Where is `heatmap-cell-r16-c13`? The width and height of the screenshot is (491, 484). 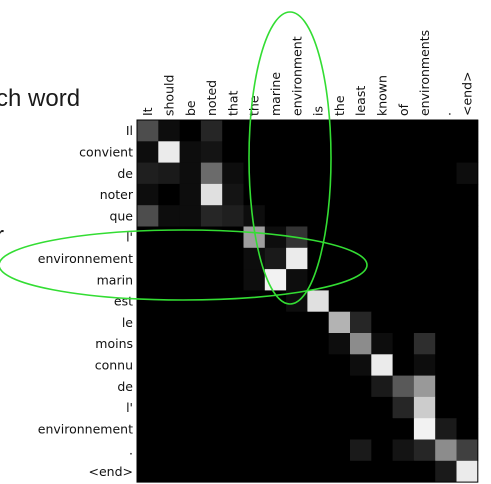 heatmap-cell-r16-c13 is located at coordinates (425, 472).